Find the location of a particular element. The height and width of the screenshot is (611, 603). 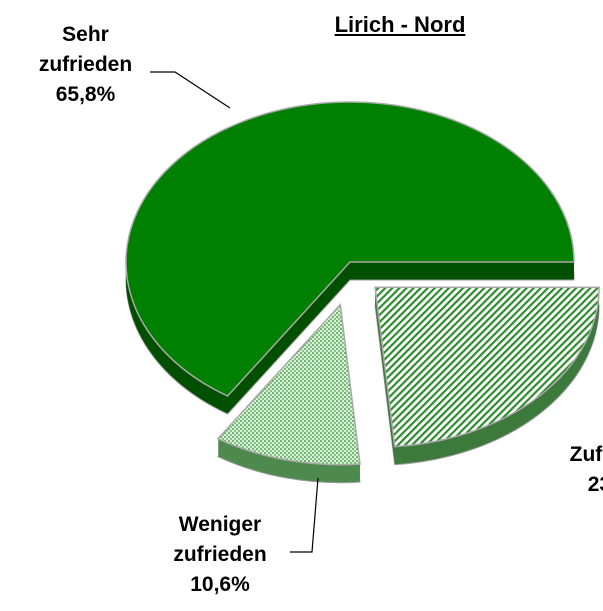

category-label: Sehr zufrieden is located at coordinates (85, 49).